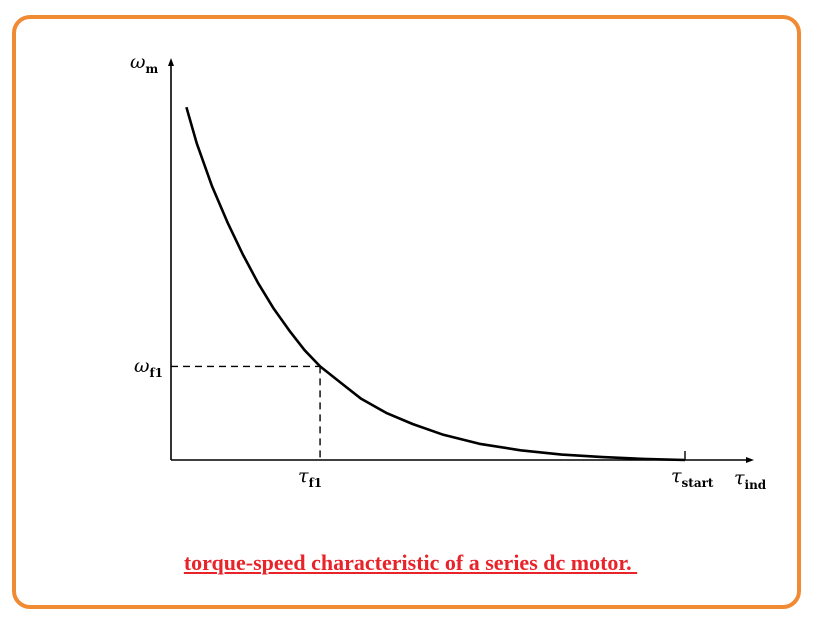  I want to click on tau-start-label: τstart, so click(692, 477).